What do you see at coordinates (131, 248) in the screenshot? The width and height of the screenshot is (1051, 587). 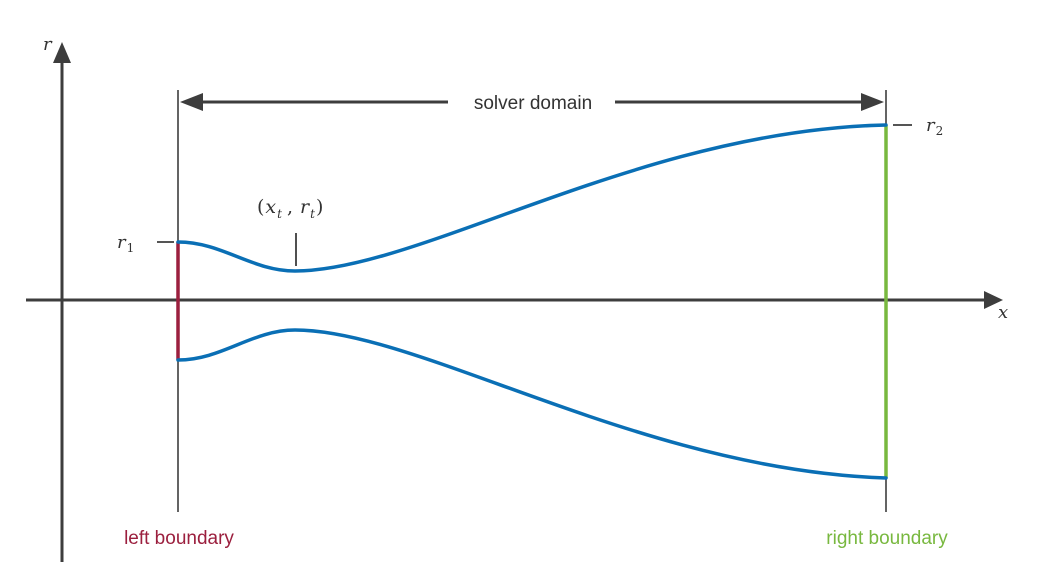 I see `r1-subscript: 1` at bounding box center [131, 248].